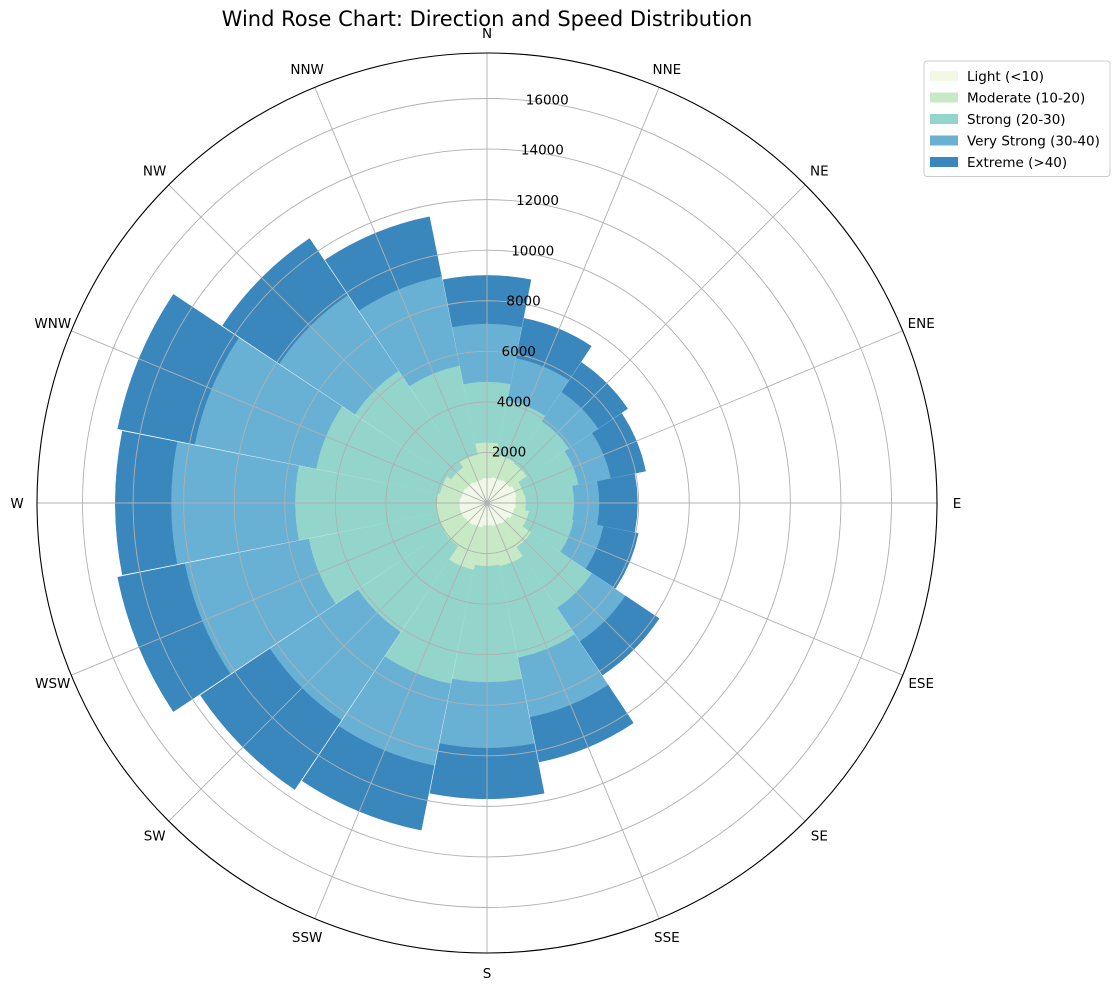 The width and height of the screenshot is (1119, 993). I want to click on legend-label: Strong (20-30), so click(1016, 120).